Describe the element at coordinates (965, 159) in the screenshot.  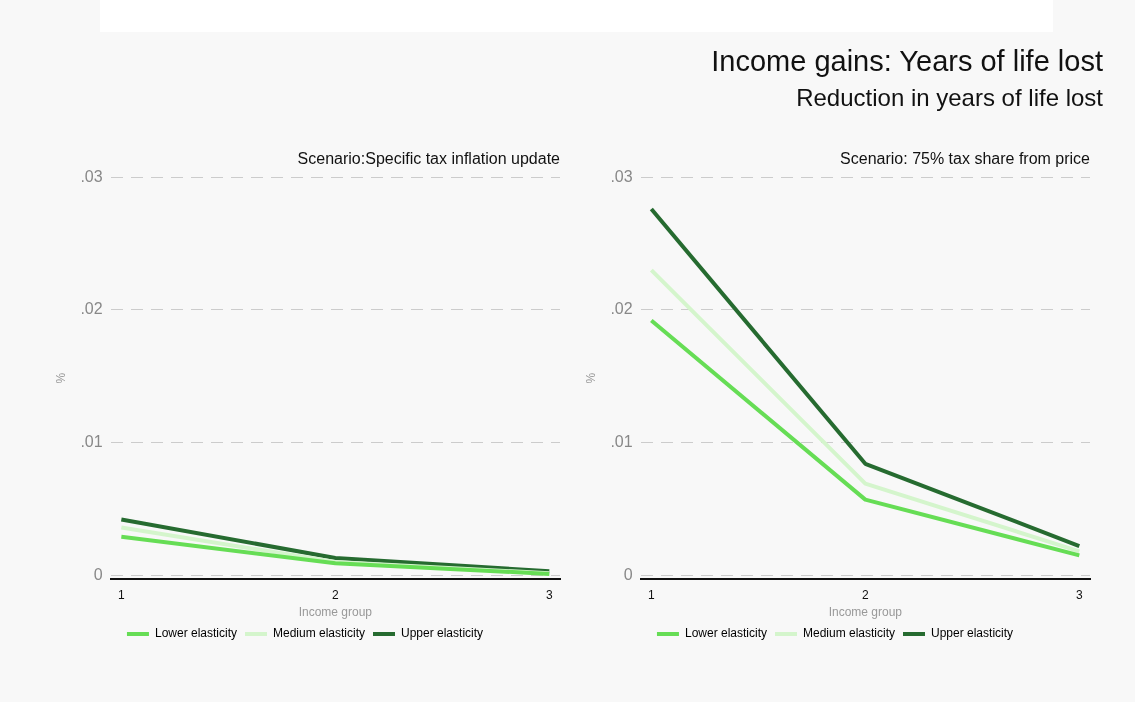
I see `chart-title: Scenario: 75% tax share from price` at that location.